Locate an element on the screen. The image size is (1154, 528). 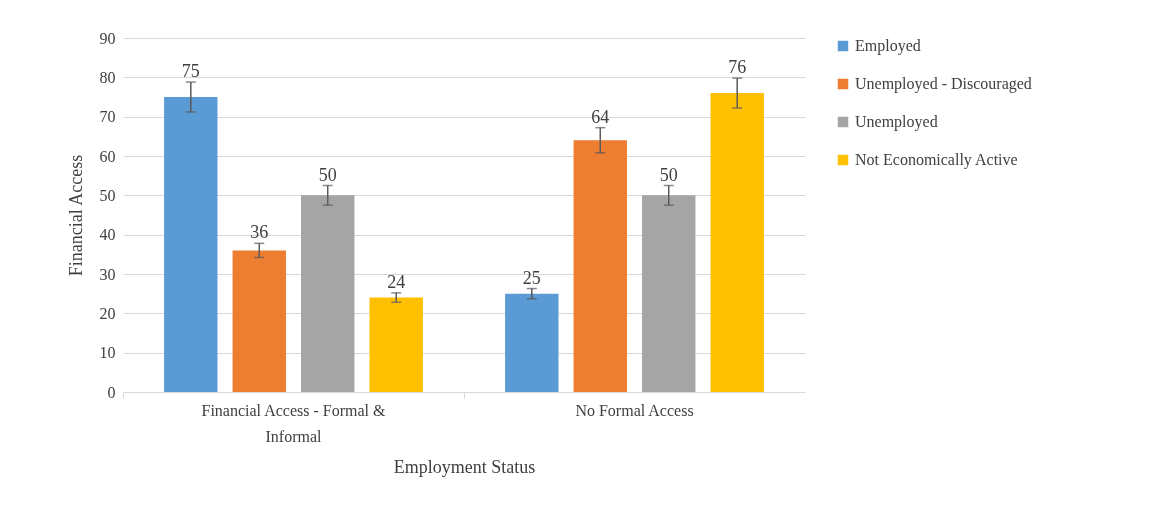
data-label: 76 is located at coordinates (737, 67).